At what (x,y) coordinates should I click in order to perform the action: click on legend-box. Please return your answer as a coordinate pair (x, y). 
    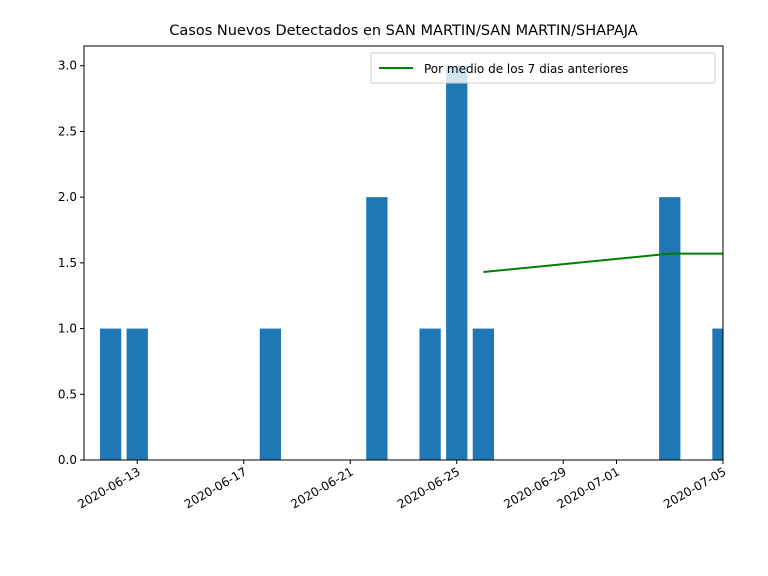
    Looking at the image, I should click on (543, 68).